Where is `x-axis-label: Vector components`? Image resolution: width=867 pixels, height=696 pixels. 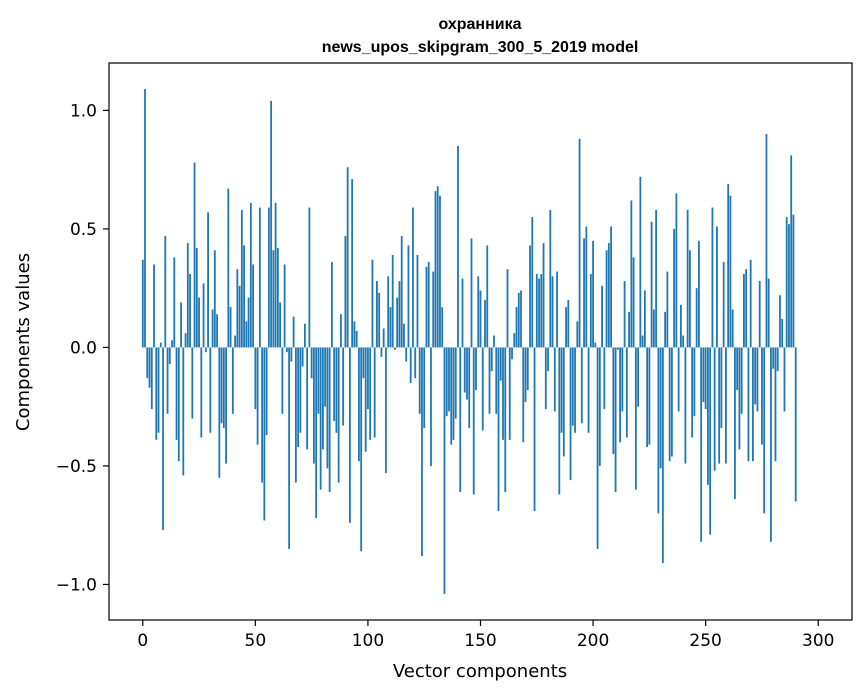 x-axis-label: Vector components is located at coordinates (480, 671).